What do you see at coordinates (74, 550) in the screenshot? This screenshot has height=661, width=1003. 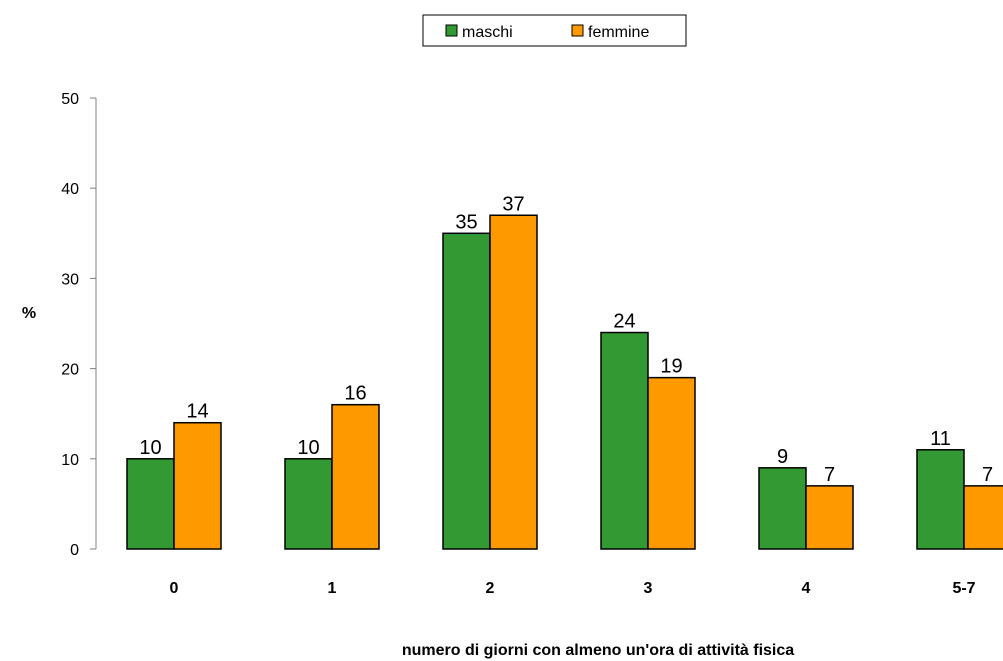 I see `y-tick-label: 0` at bounding box center [74, 550].